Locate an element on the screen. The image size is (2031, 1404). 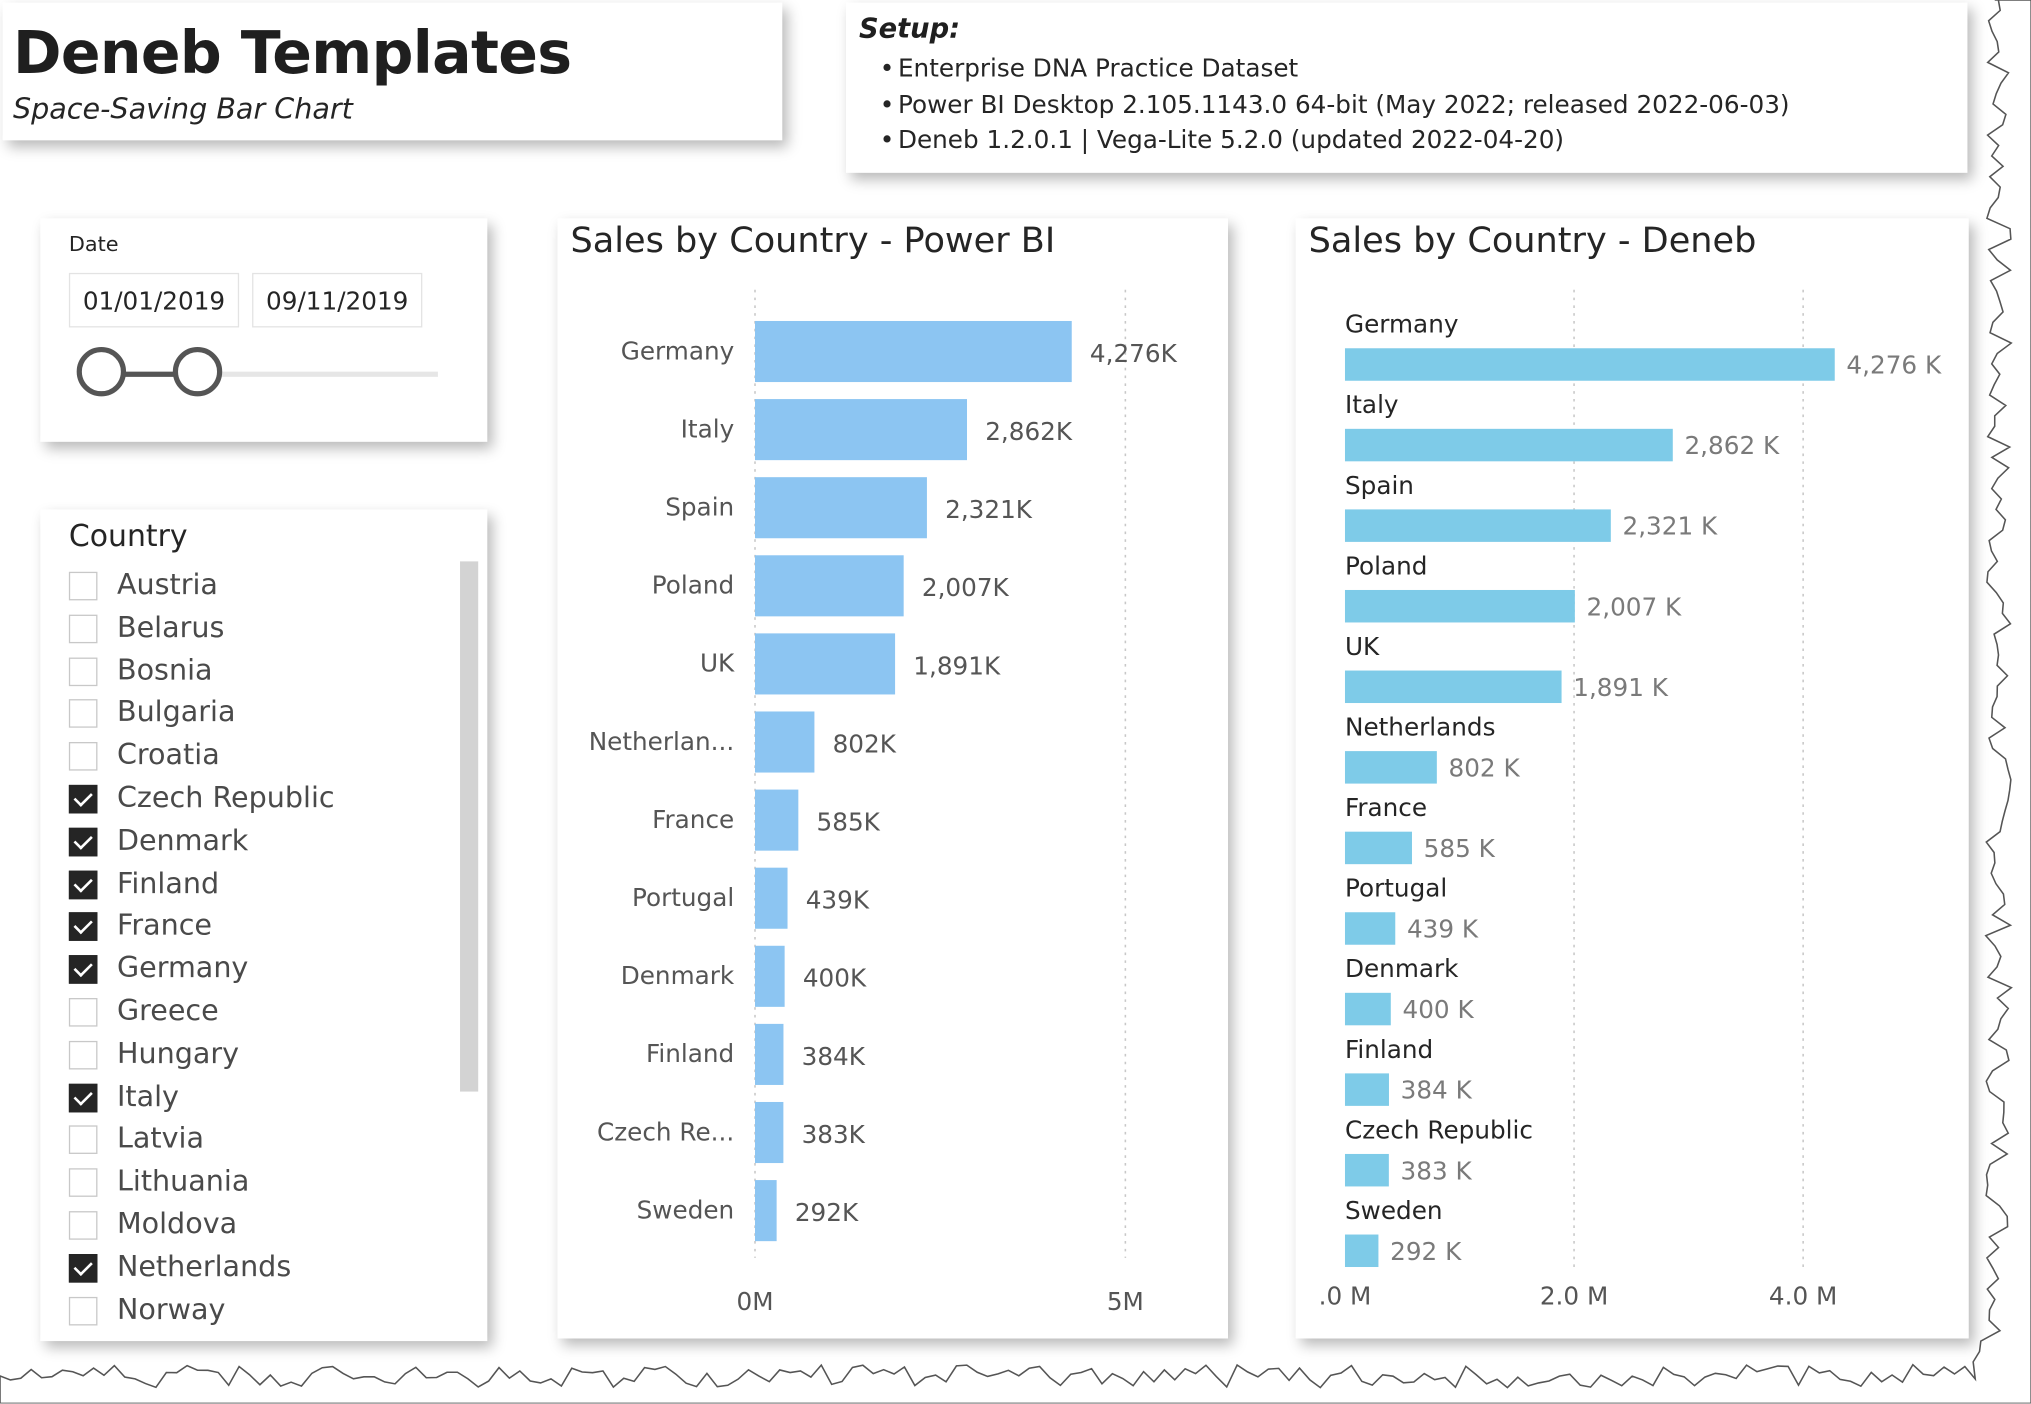
data-label: 292K is located at coordinates (827, 1212).